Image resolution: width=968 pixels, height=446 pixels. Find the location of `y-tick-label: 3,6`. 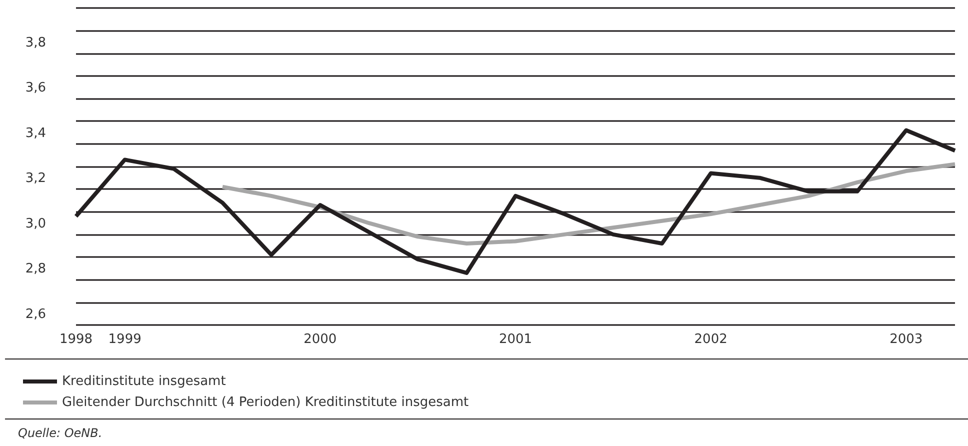

y-tick-label: 3,6 is located at coordinates (35, 88).